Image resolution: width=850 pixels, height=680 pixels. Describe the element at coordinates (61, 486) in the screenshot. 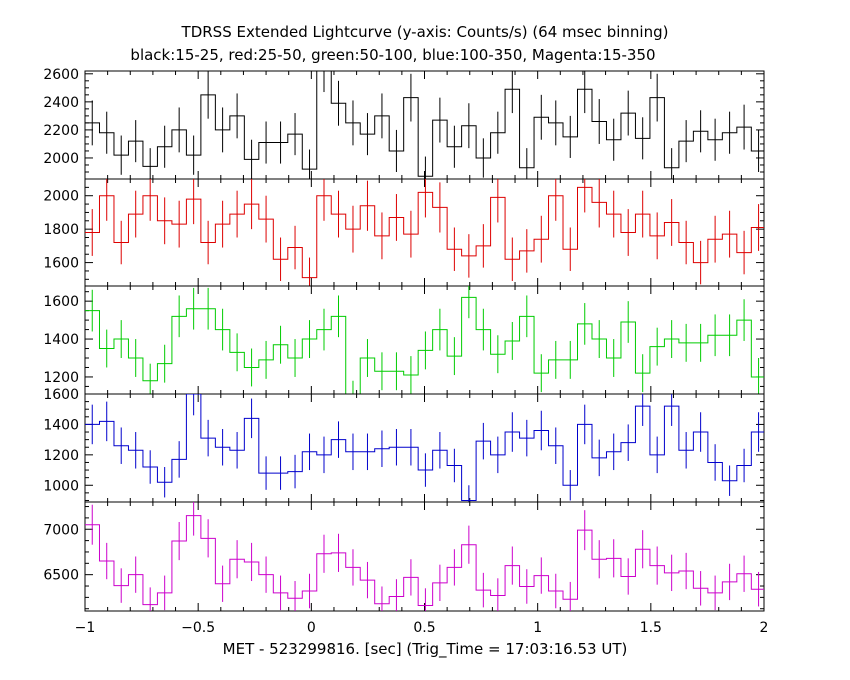

I see `y-tick-label: 1000` at that location.